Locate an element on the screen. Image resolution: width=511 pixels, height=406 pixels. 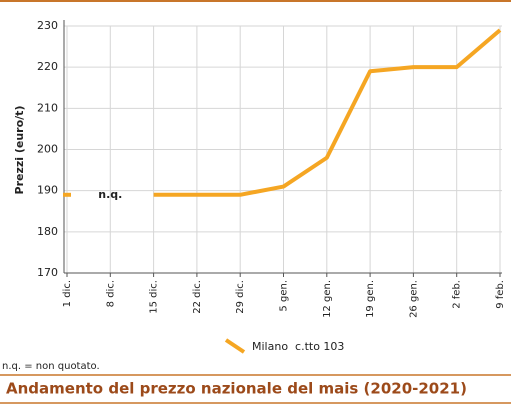
y-tick-label: 200 is located at coordinates (47, 149).